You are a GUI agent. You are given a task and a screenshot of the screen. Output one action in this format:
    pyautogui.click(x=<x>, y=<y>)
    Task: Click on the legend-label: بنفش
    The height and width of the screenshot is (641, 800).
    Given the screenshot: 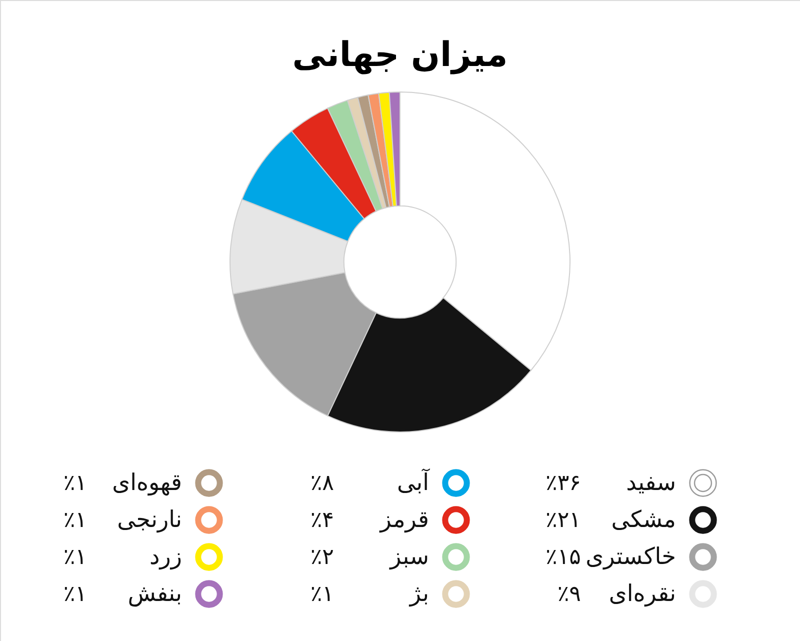 What is the action you would take?
    pyautogui.click(x=155, y=594)
    